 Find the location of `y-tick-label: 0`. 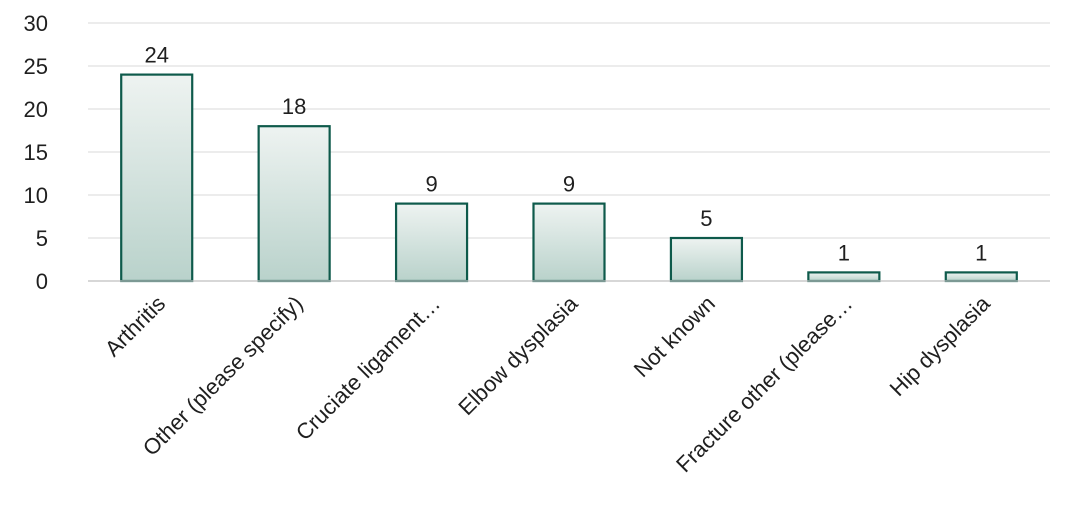

y-tick-label: 0 is located at coordinates (42, 281).